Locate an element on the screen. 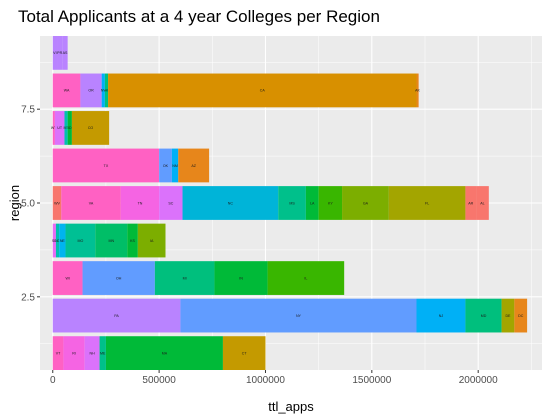  bar-segment-region-8-nv is located at coordinates (103, 90).